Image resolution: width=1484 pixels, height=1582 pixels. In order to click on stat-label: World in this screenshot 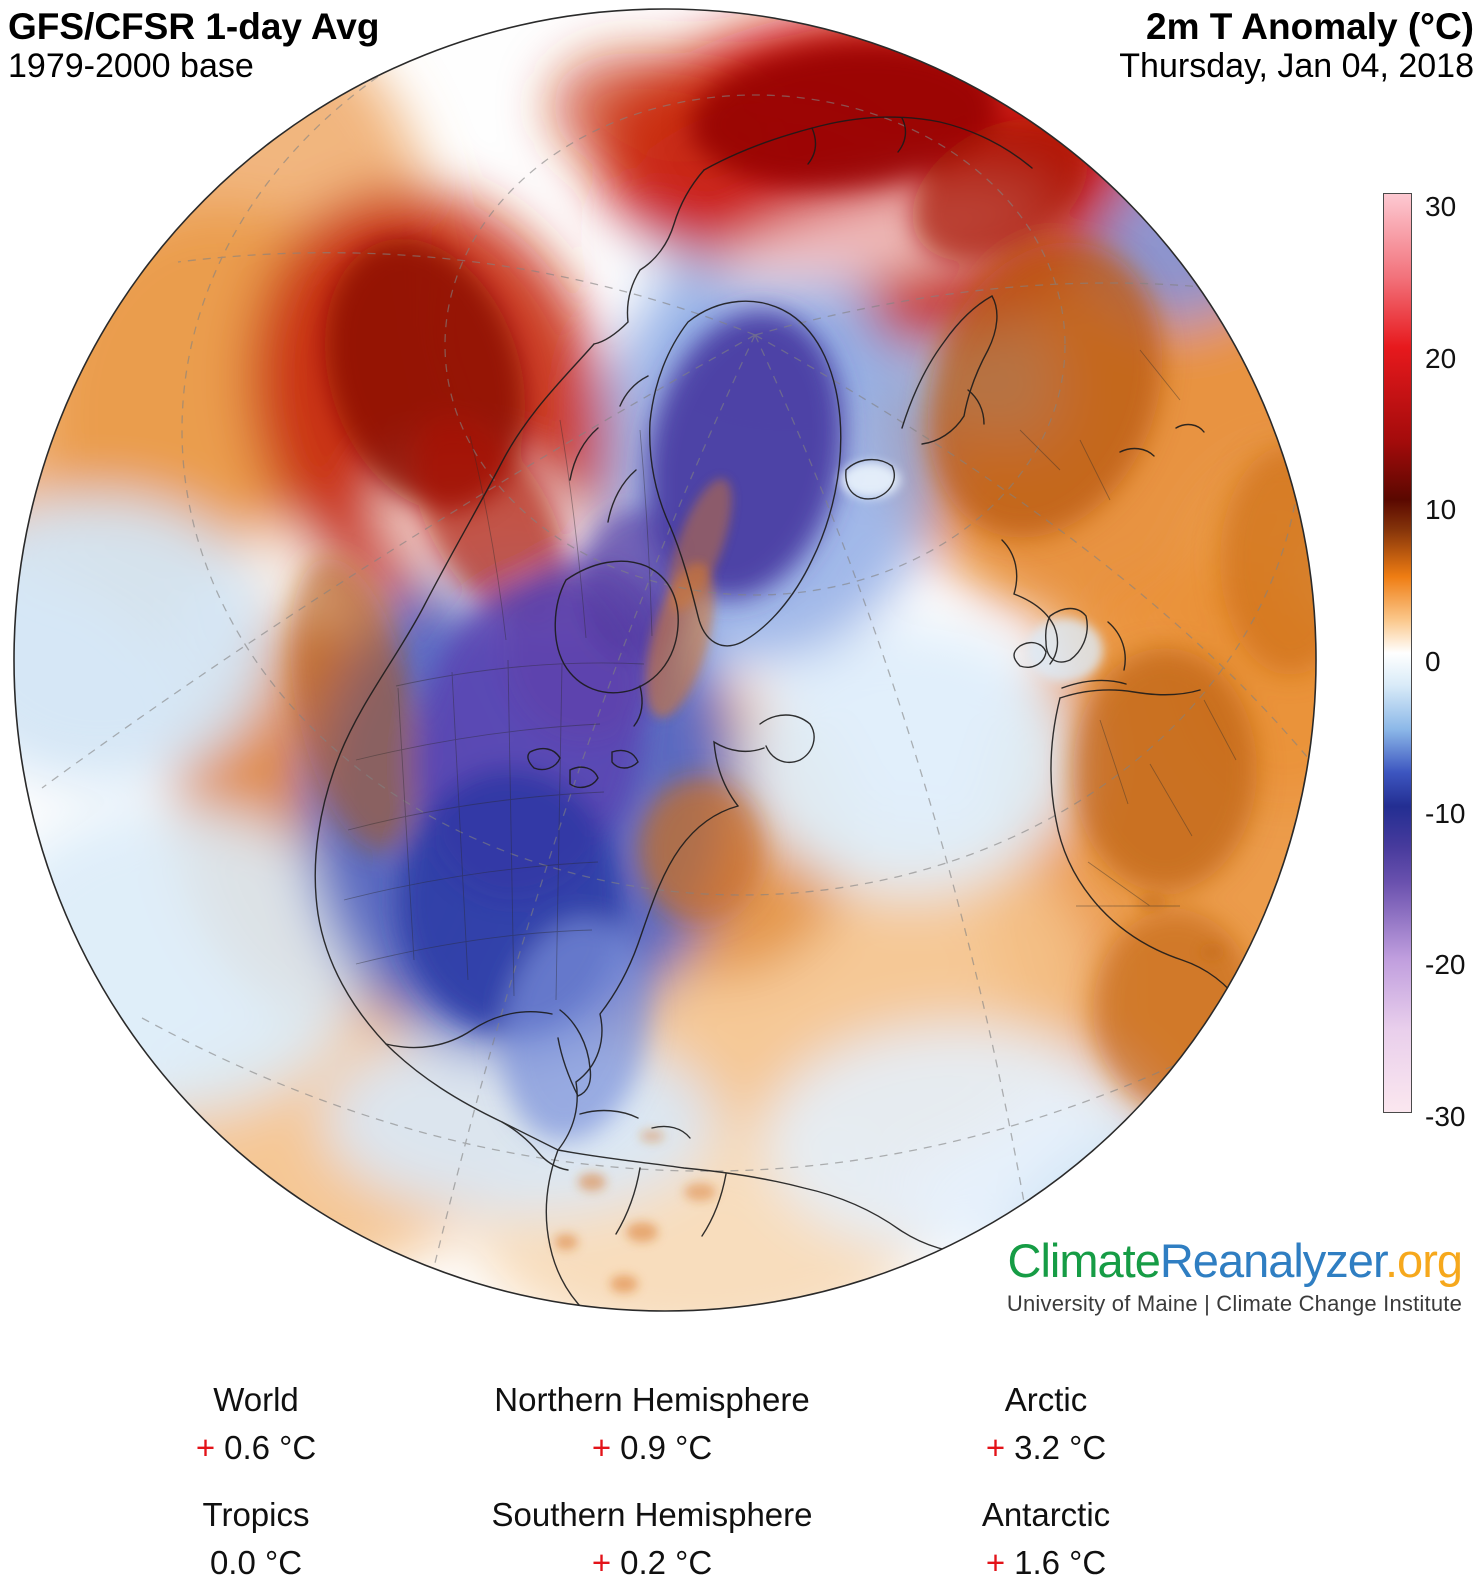, I will do `click(256, 1399)`.